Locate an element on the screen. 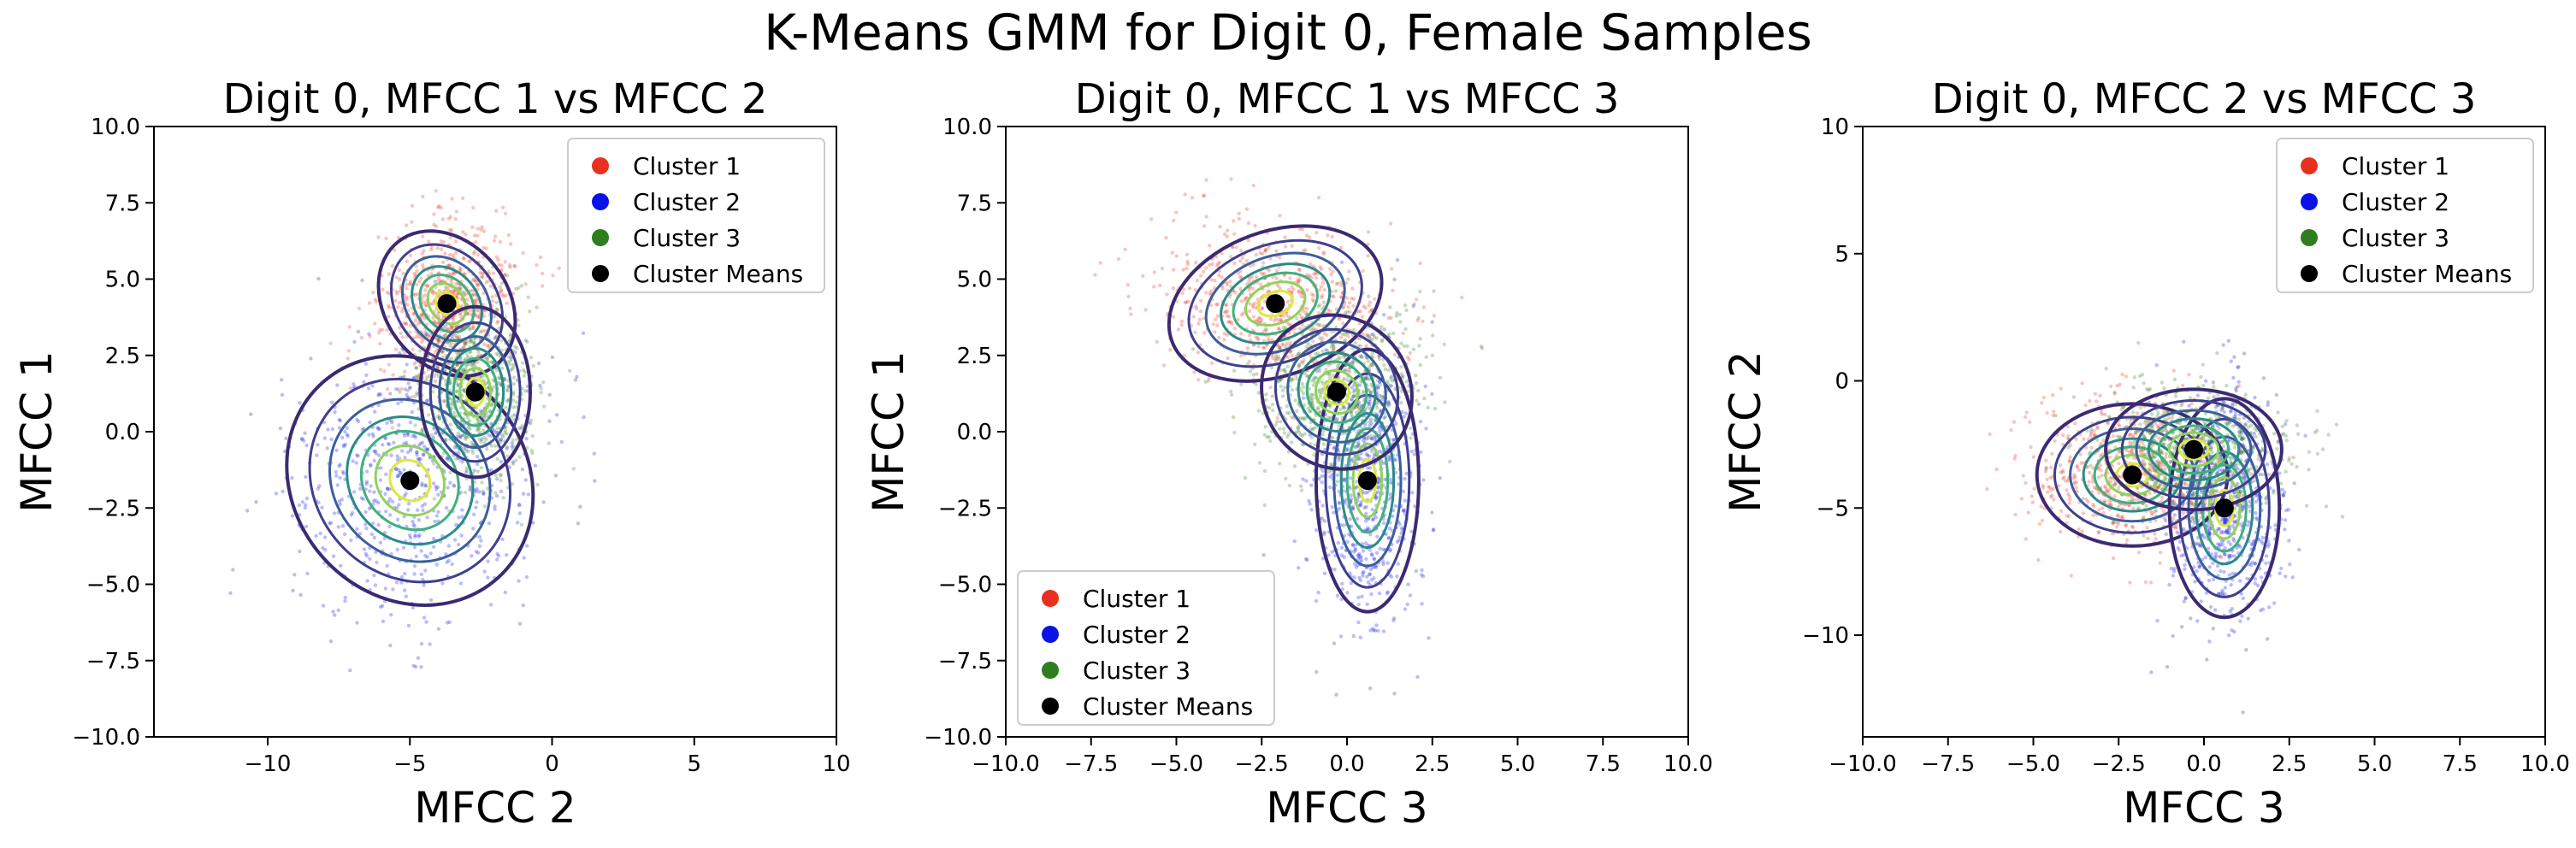 The width and height of the screenshot is (2576, 848). y-tick-label: 10.0 is located at coordinates (967, 127).